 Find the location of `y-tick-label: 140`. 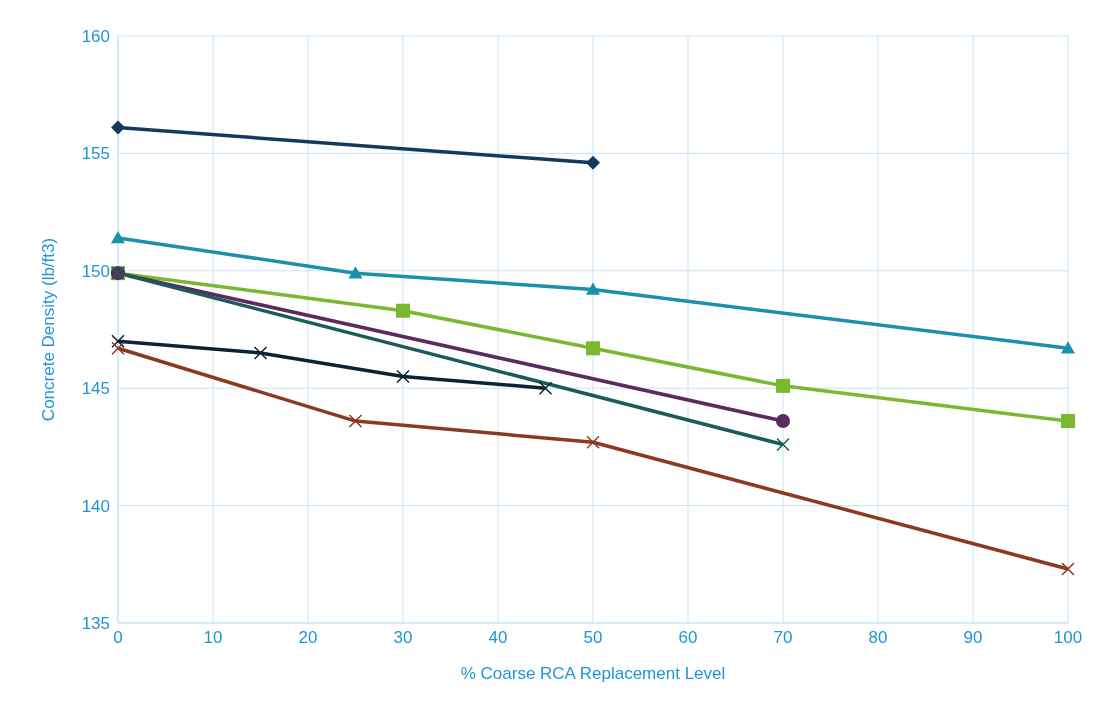

y-tick-label: 140 is located at coordinates (95, 506).